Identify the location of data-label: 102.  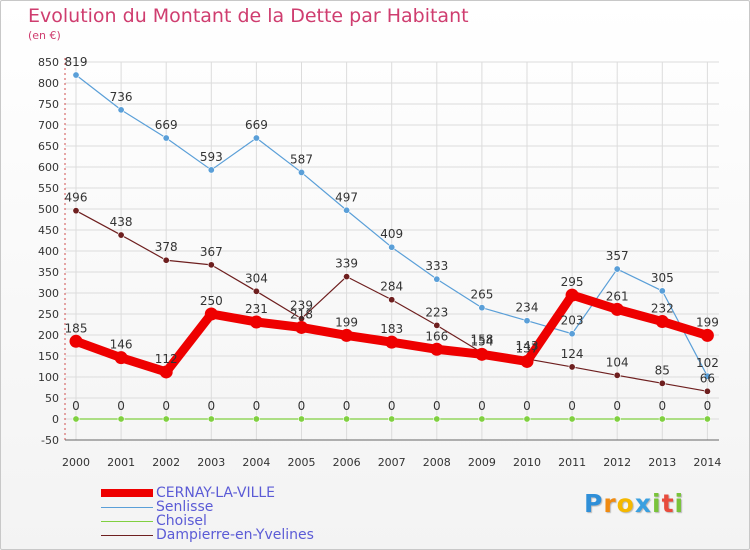
(707, 363).